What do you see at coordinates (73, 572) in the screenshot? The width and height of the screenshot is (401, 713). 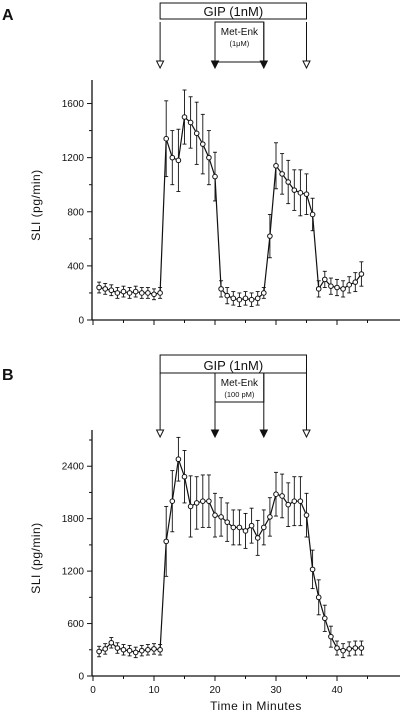 I see `y-tick-label: 1200` at bounding box center [73, 572].